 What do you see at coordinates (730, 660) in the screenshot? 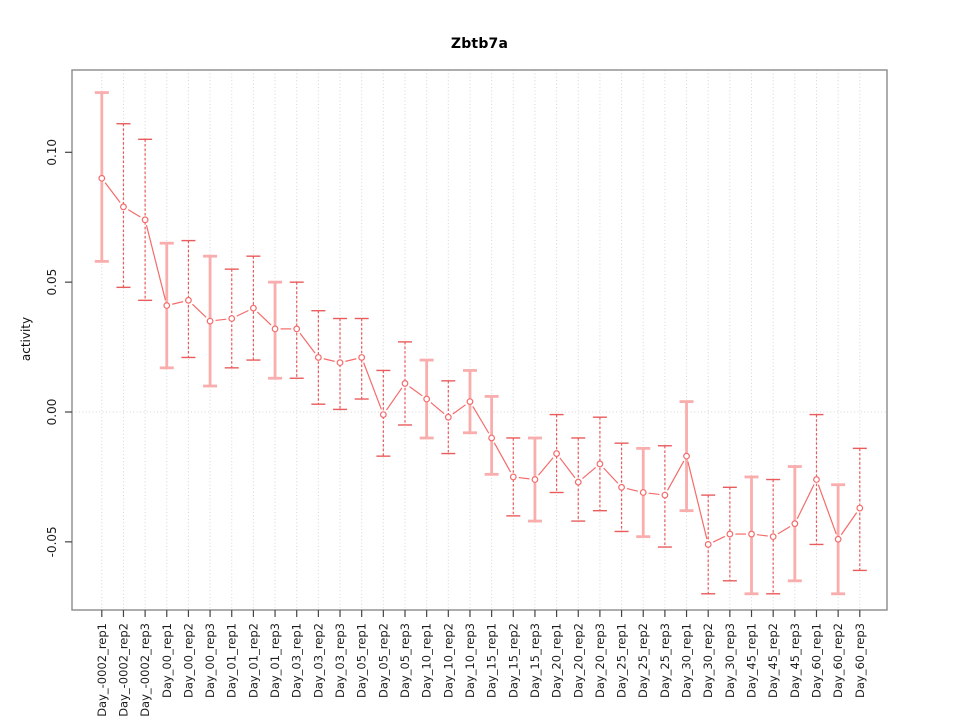
I see `x-tick-label: Day_30_rep3` at bounding box center [730, 660].